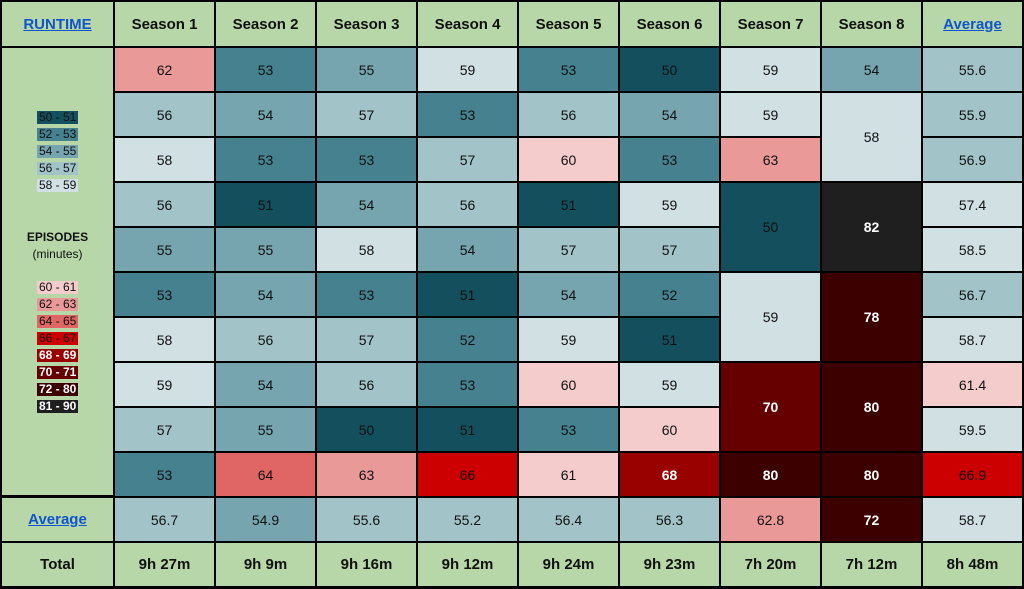 The width and height of the screenshot is (1024, 589). Describe the element at coordinates (972, 204) in the screenshot. I see `row-average-cell: 57.4` at that location.